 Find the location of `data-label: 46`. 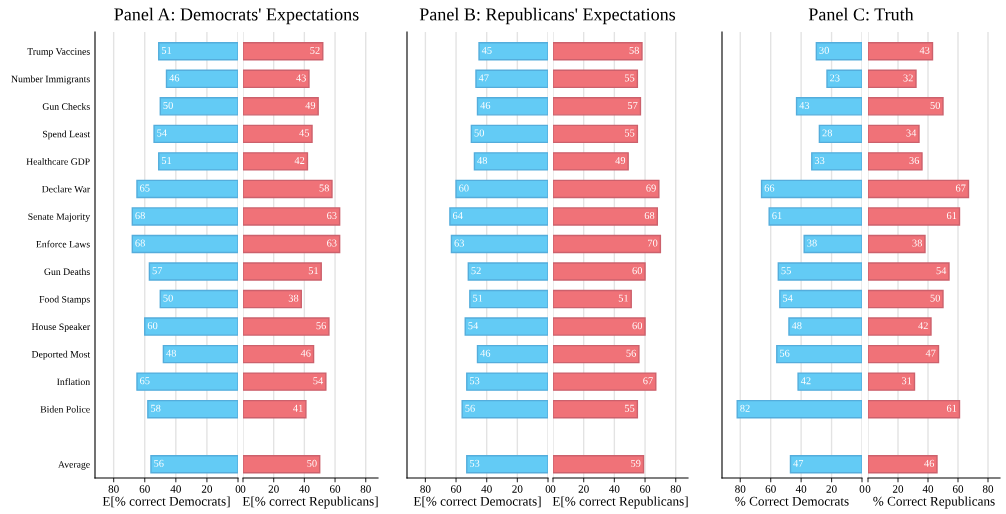

data-label: 46 is located at coordinates (305, 353).